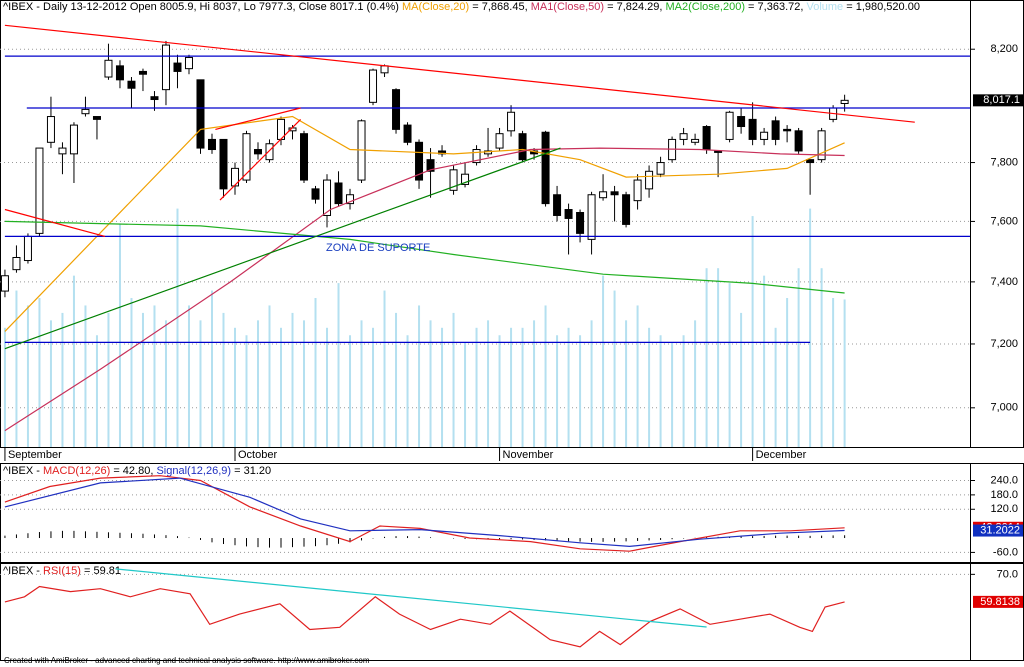 This screenshot has width=1024, height=667. What do you see at coordinates (424, 512) in the screenshot?
I see `series-line` at bounding box center [424, 512].